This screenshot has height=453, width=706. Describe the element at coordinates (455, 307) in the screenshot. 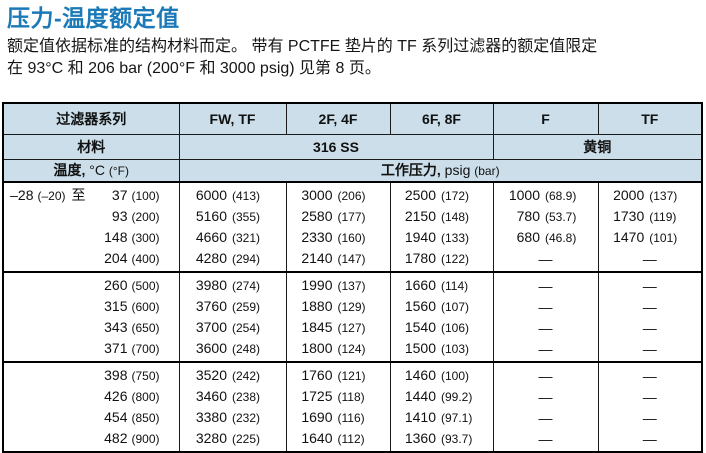

I see `bar-value: (107)` at that location.